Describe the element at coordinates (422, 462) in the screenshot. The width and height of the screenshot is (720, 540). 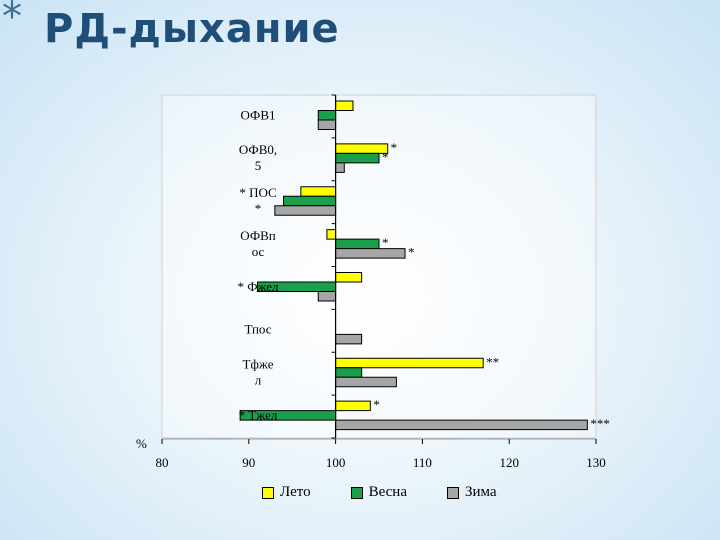
I see `x-tick-label: 110` at that location.